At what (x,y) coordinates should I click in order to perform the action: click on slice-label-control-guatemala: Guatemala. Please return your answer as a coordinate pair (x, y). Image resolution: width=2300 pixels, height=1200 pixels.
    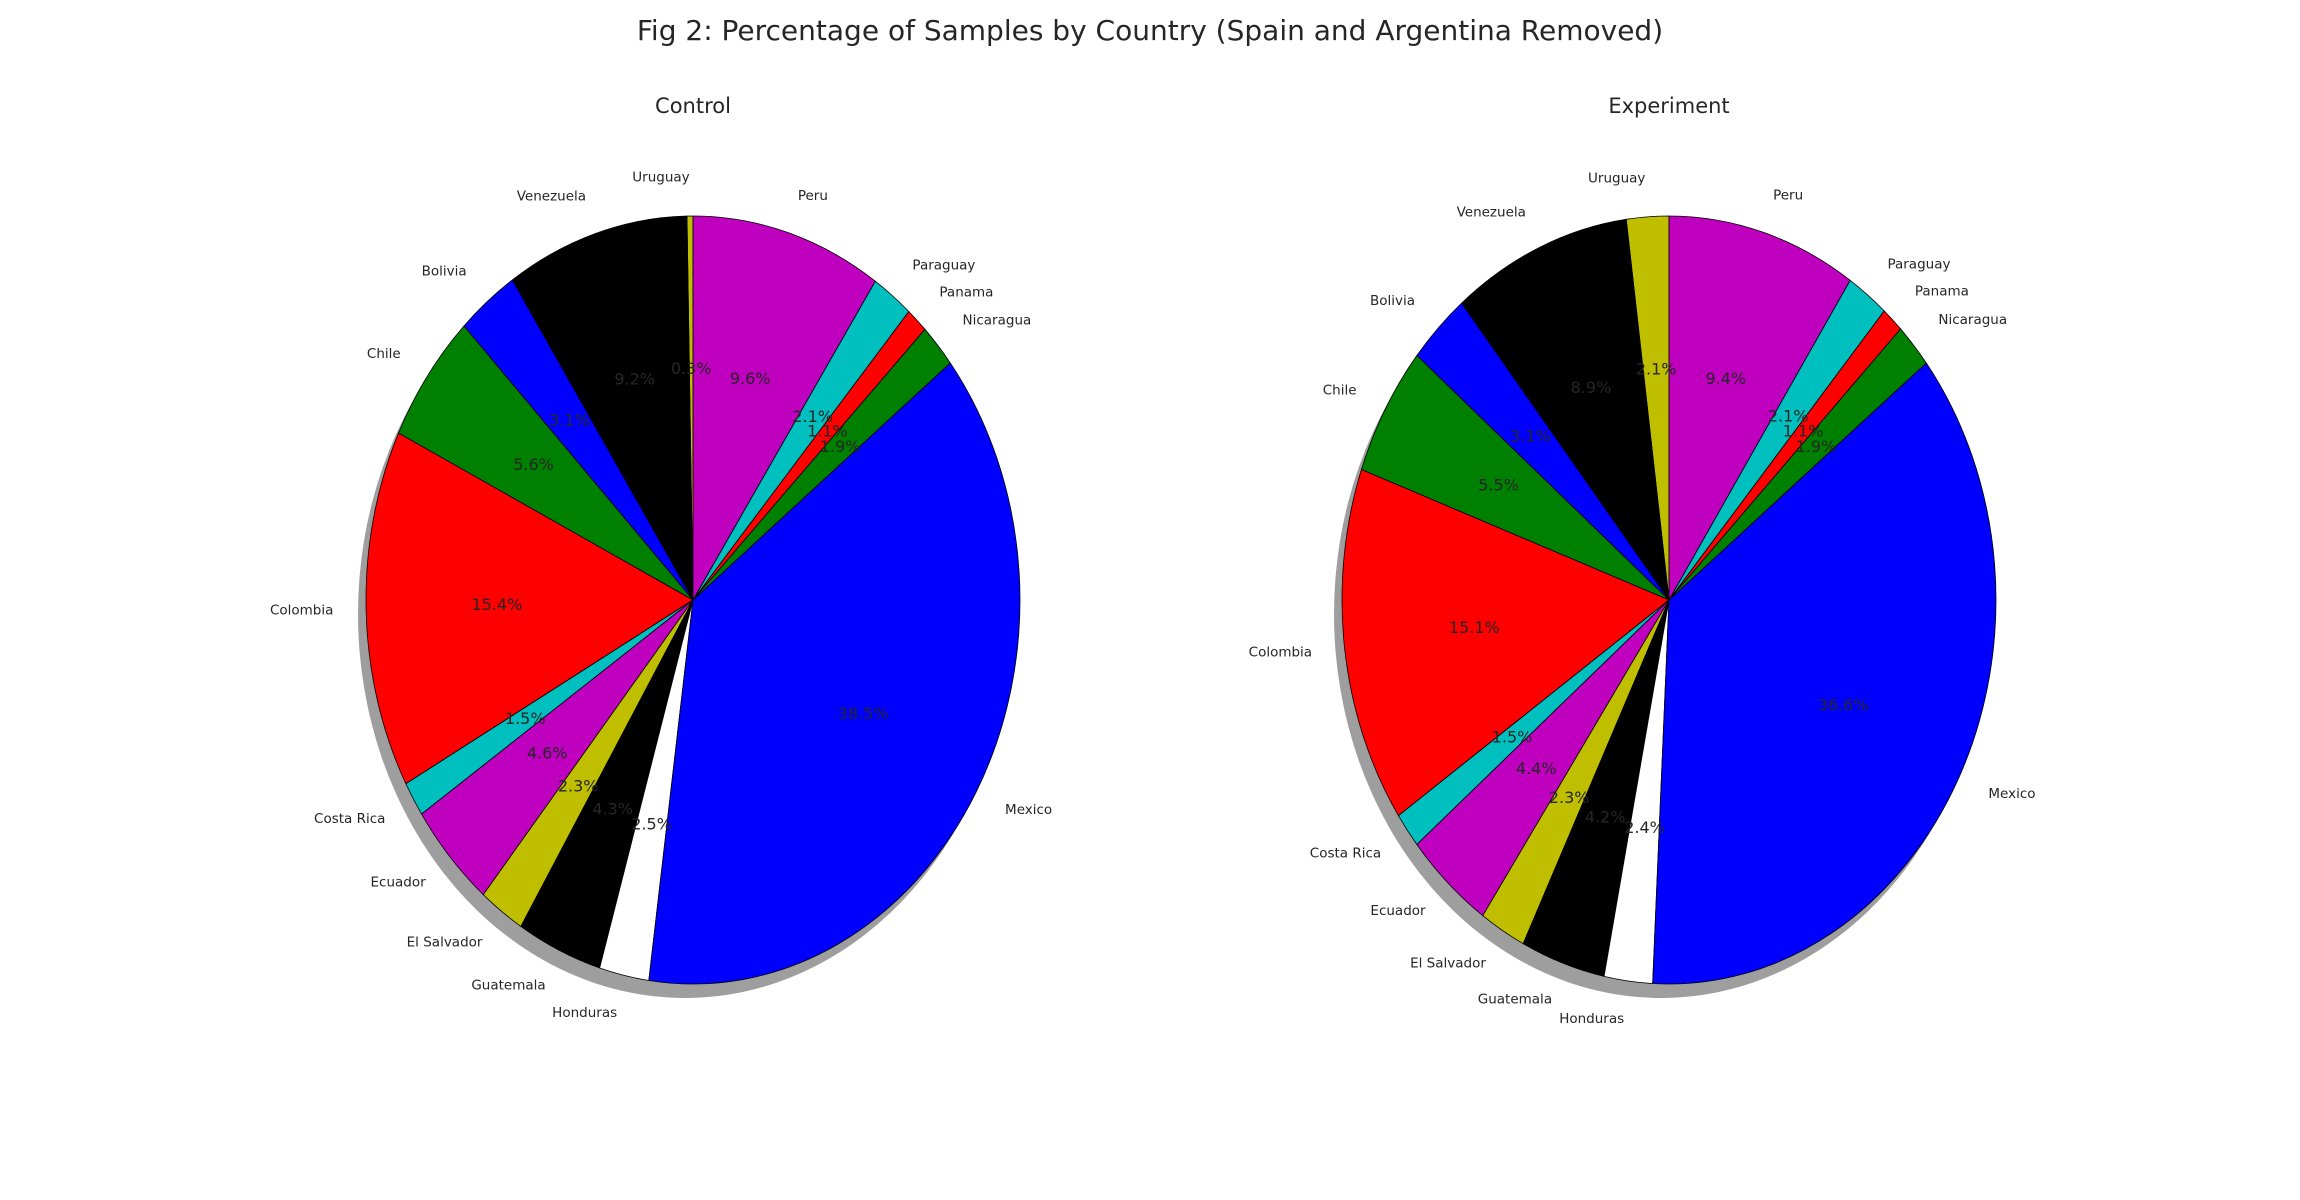
    Looking at the image, I should click on (508, 985).